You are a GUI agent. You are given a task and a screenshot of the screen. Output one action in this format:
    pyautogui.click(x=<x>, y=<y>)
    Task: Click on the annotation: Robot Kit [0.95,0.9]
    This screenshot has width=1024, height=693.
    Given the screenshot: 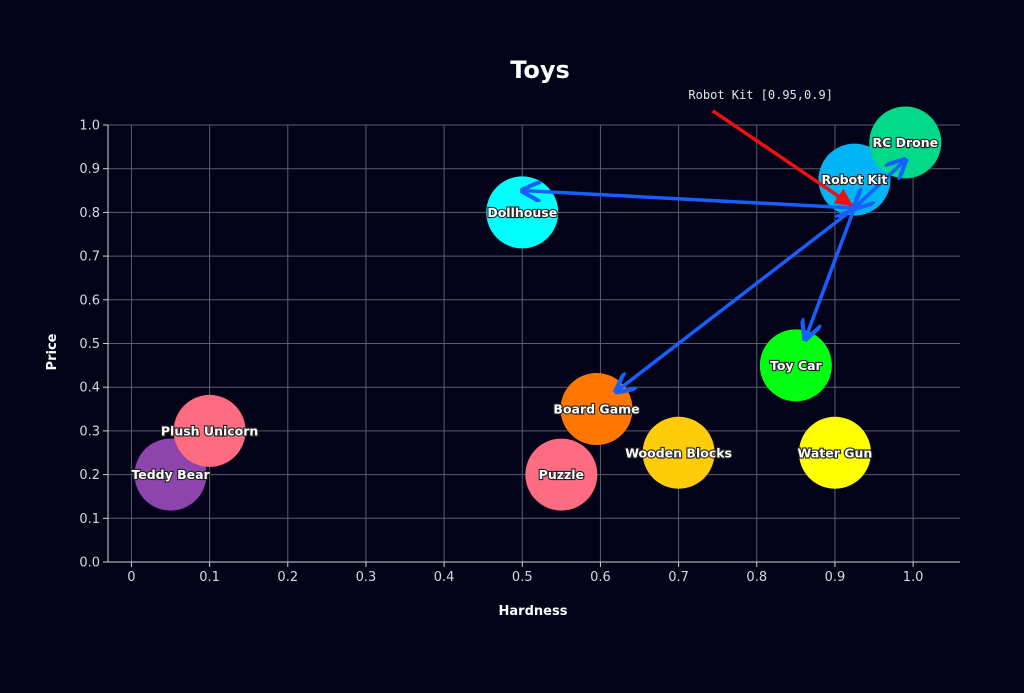 What is the action you would take?
    pyautogui.click(x=770, y=147)
    